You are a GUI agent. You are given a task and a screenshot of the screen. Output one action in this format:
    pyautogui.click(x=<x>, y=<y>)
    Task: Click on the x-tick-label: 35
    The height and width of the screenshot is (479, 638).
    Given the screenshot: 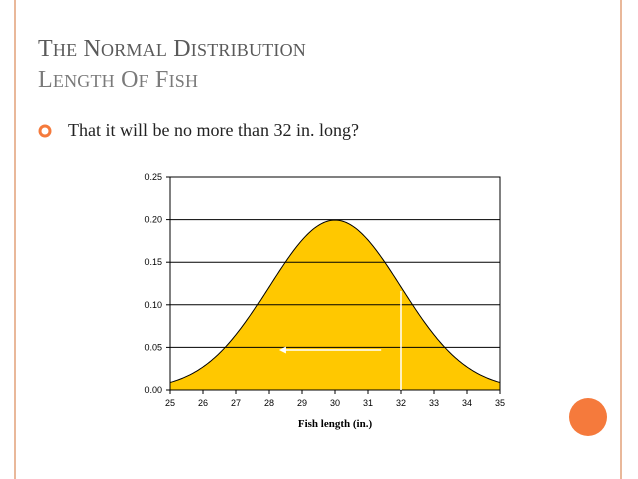 What is the action you would take?
    pyautogui.click(x=500, y=403)
    